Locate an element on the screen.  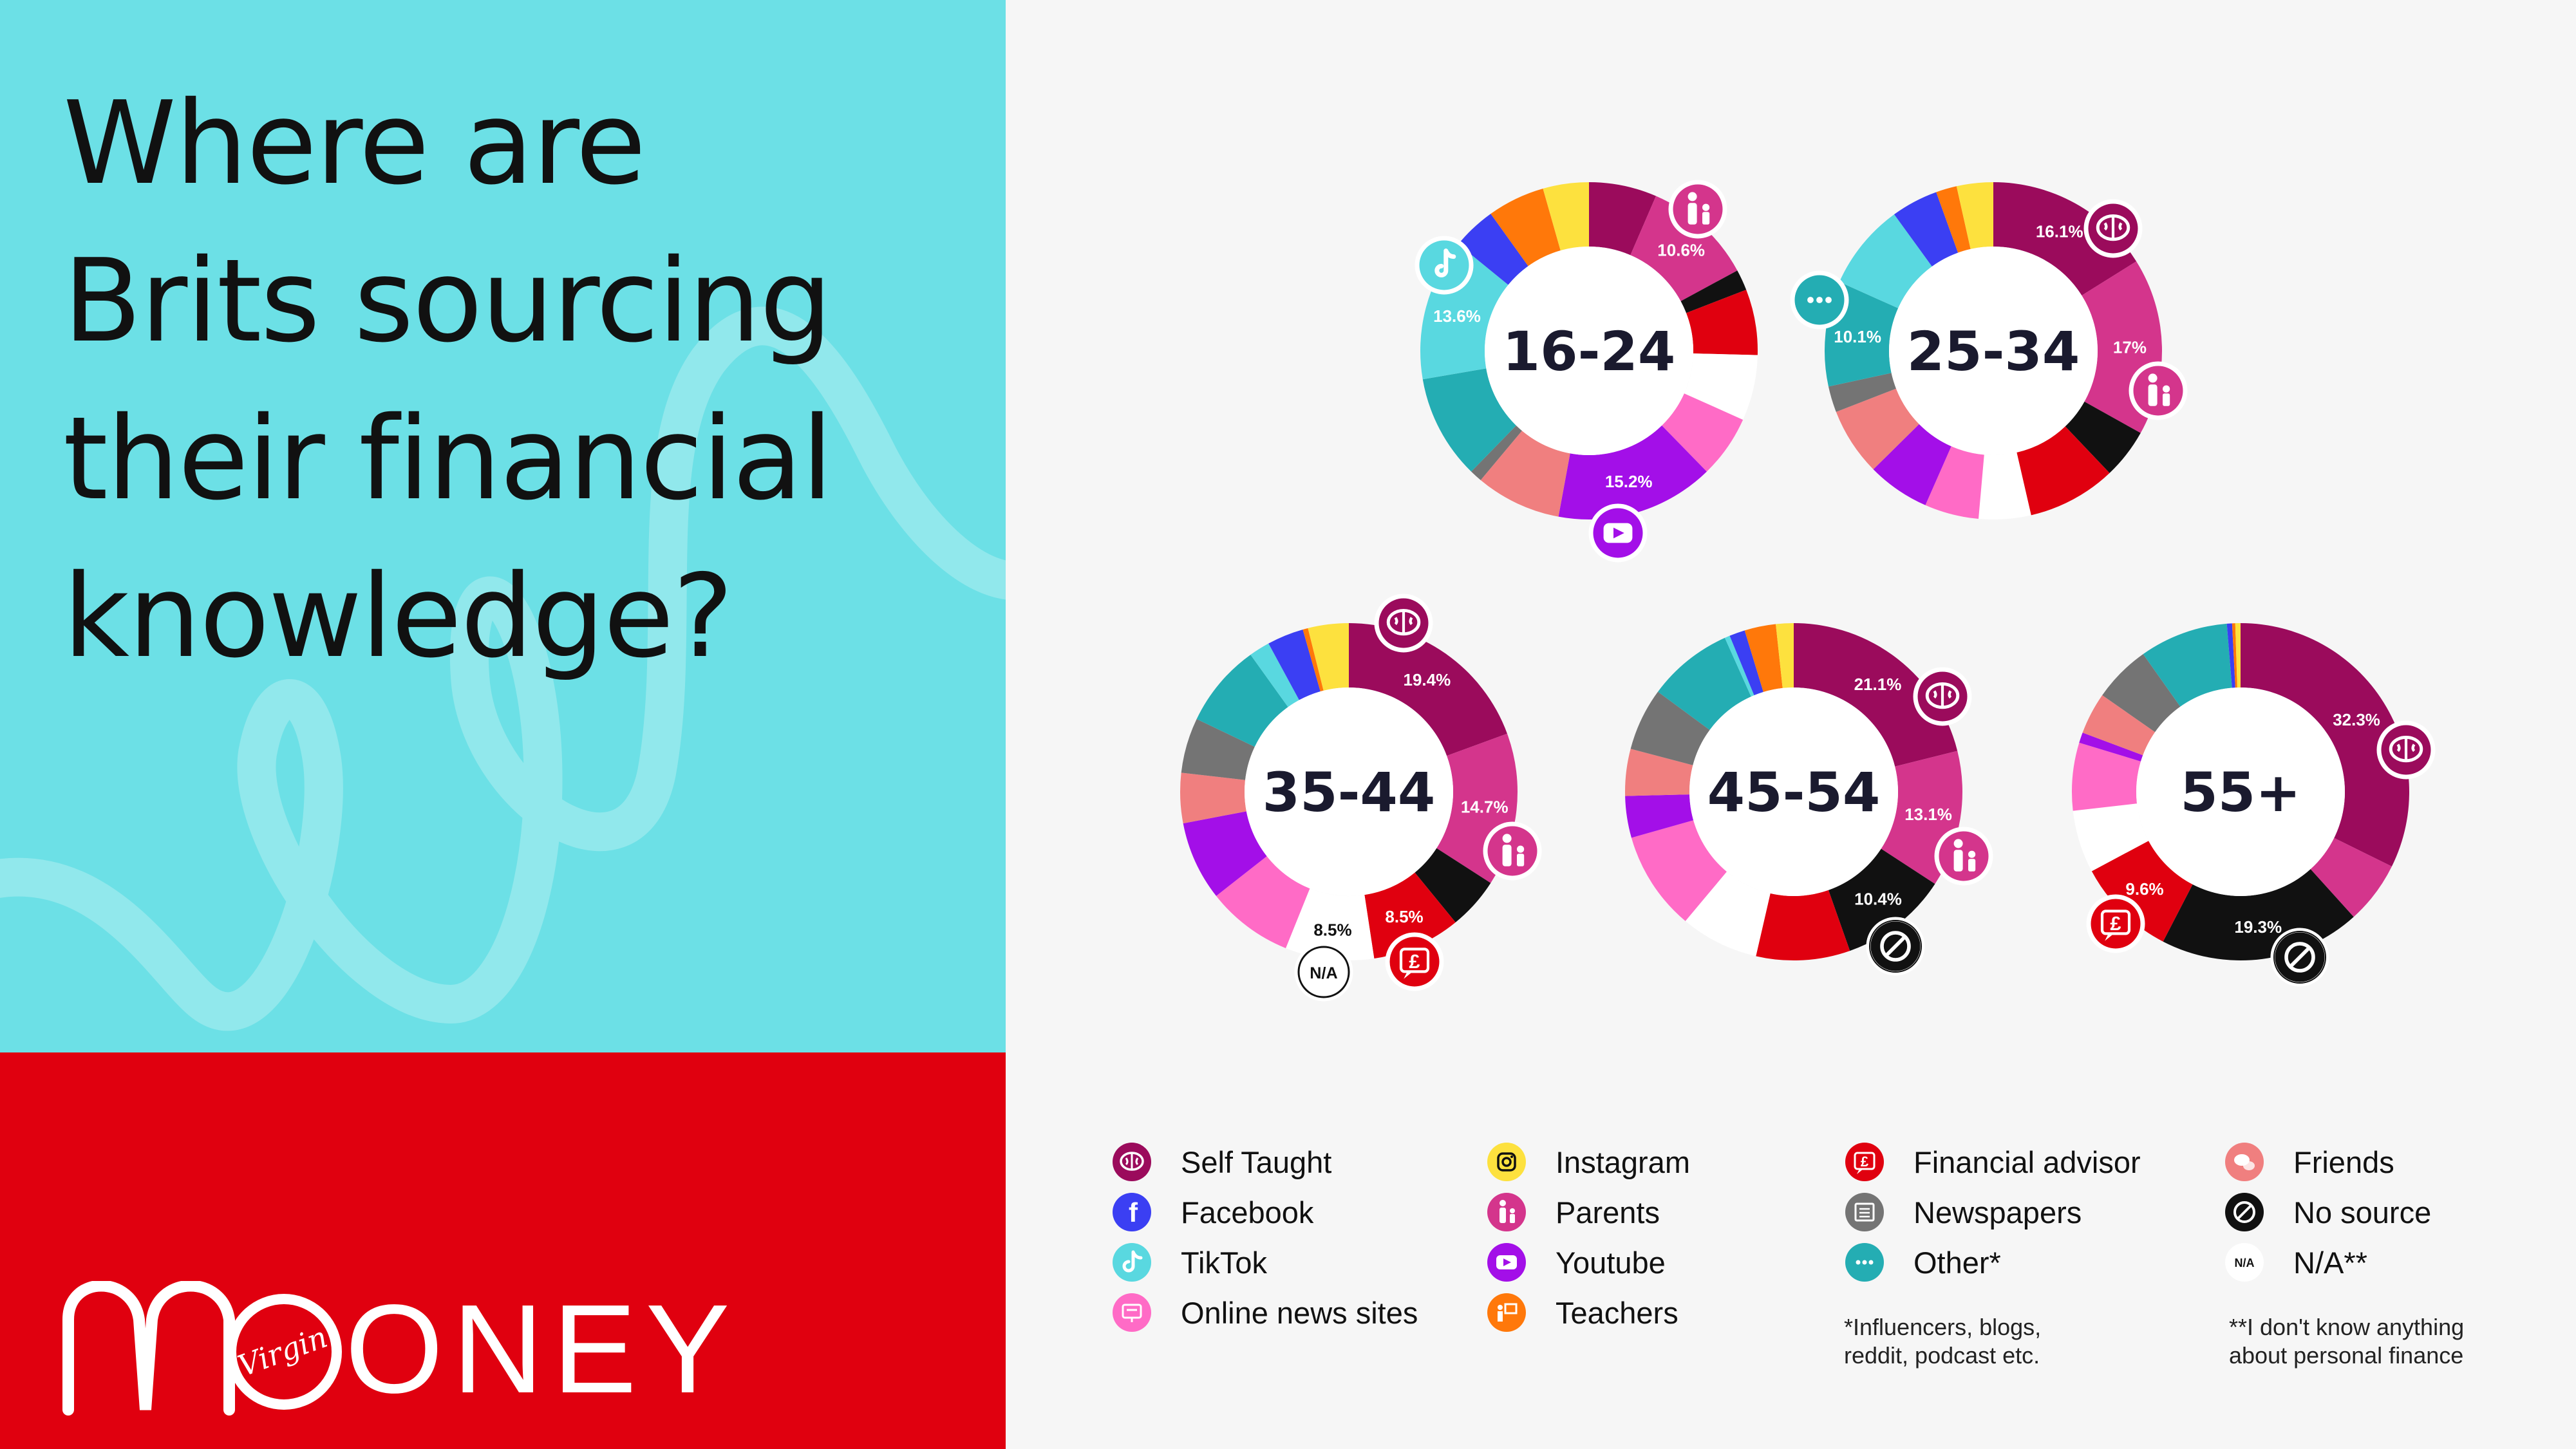
legend-item: Instagram is located at coordinates (1588, 1161).